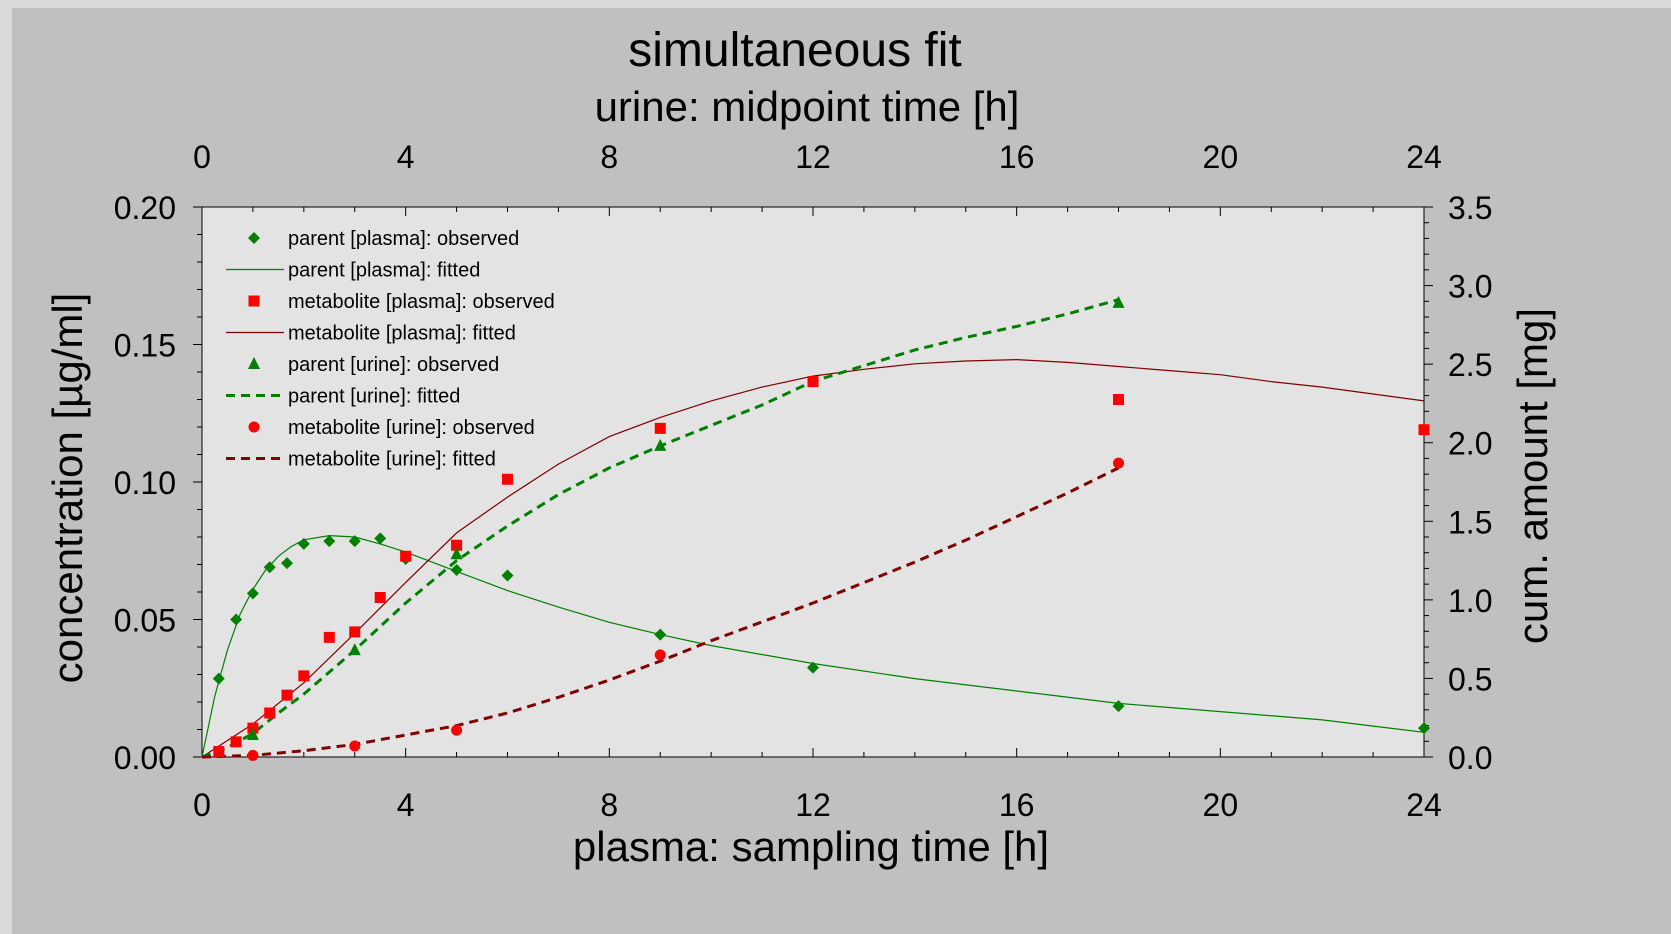 This screenshot has height=934, width=1671. I want to click on y-tick-label: 0.05, so click(145, 621).